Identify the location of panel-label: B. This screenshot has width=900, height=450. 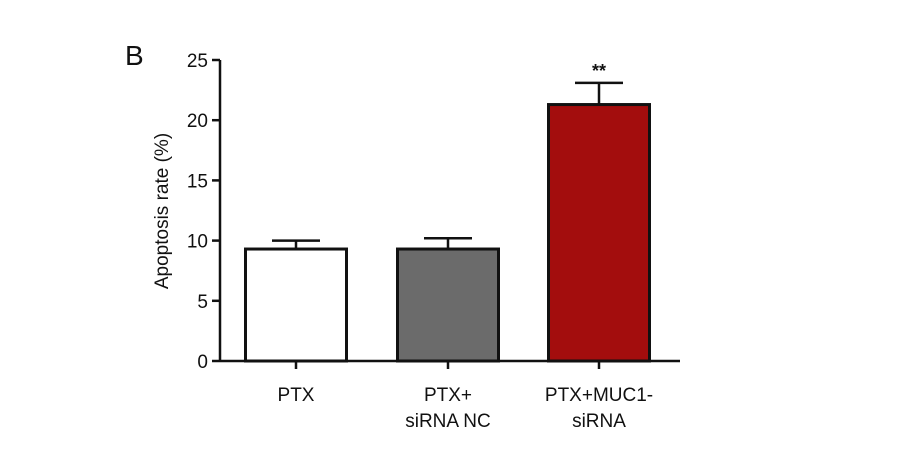
(134, 55).